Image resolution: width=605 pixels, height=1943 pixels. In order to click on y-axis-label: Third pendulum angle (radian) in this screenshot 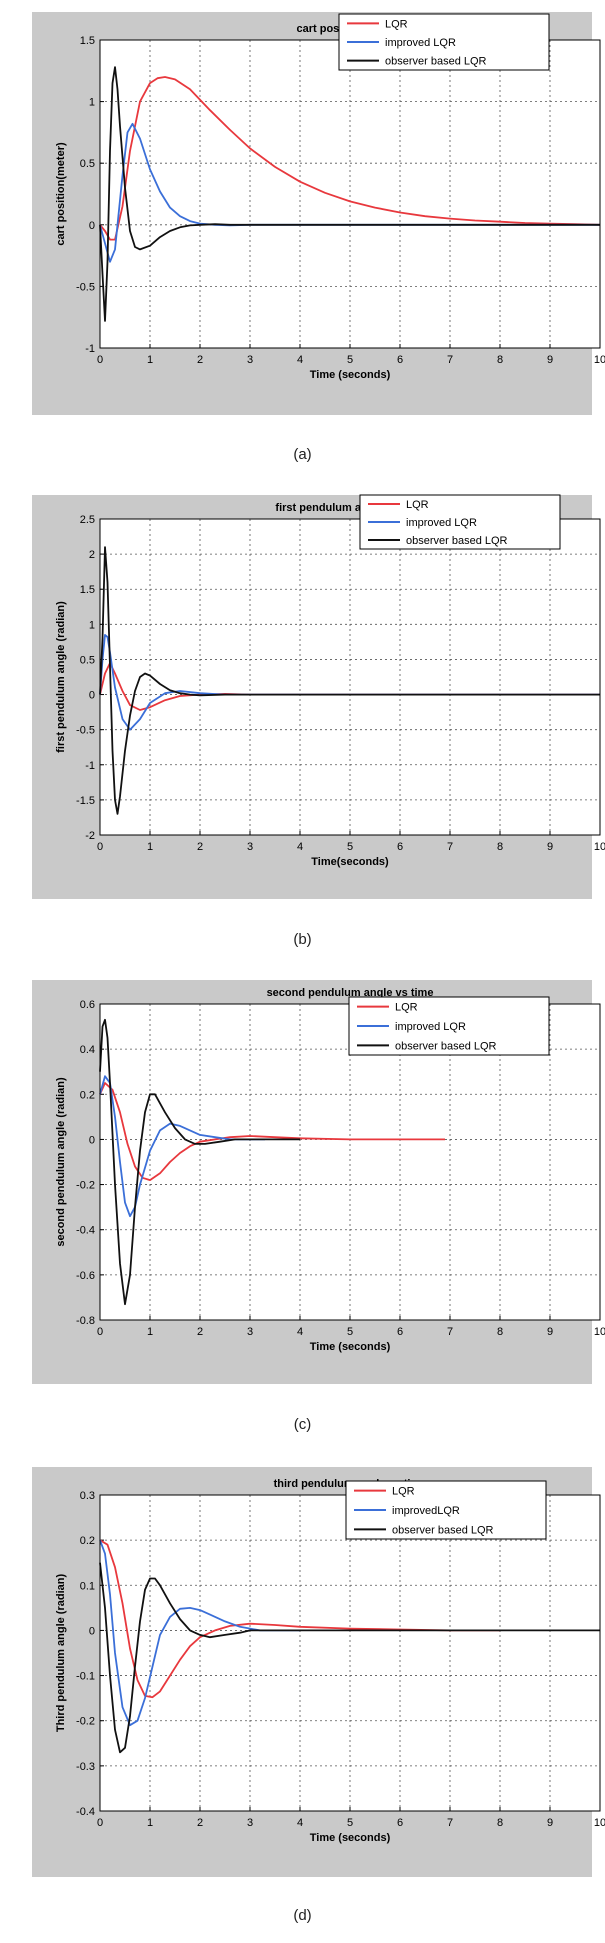, I will do `click(61, 1653)`.